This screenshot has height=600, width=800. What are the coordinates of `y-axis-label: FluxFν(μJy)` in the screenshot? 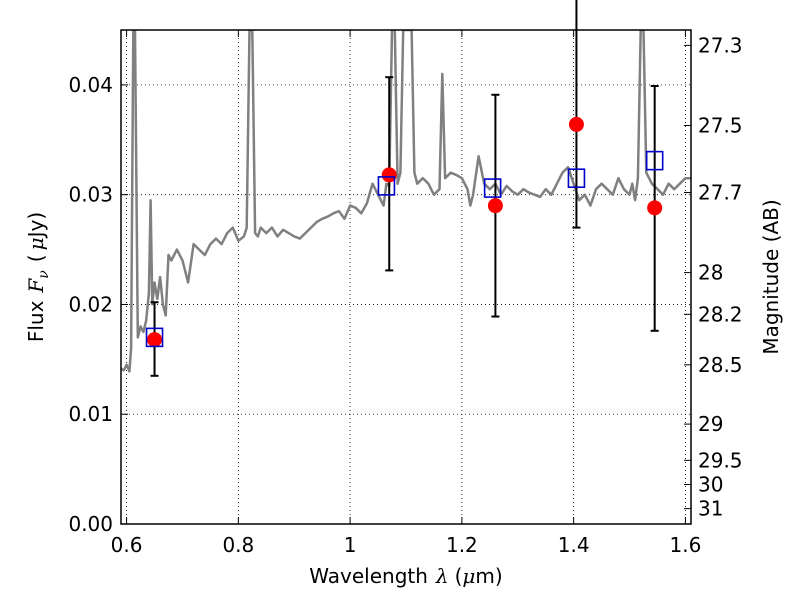 It's located at (38, 277).